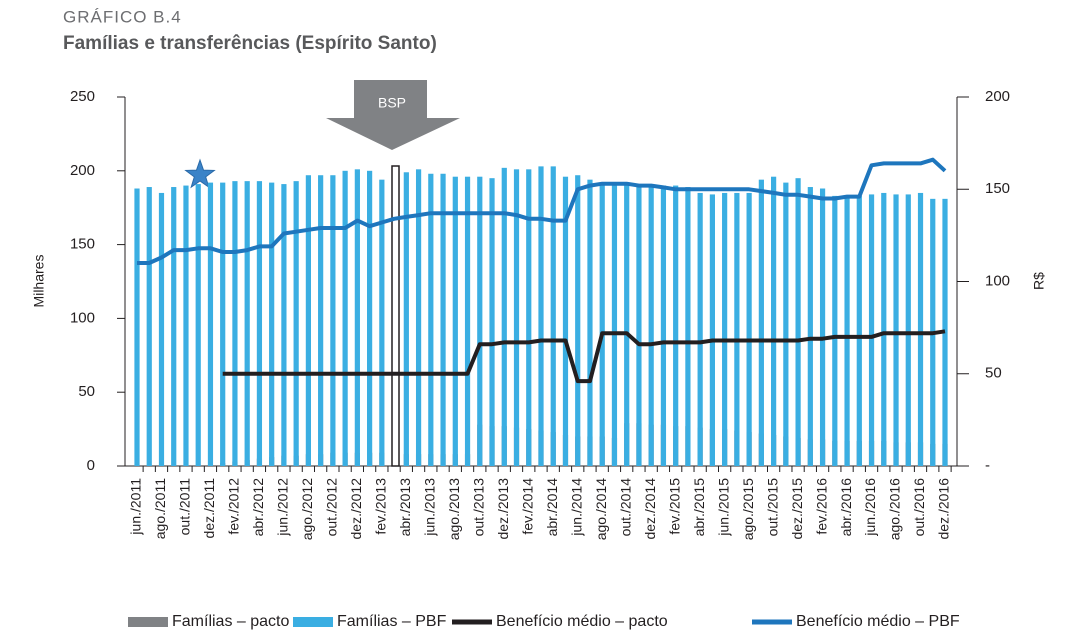  I want to click on x-tick-label: jun./2012, so click(283, 507).